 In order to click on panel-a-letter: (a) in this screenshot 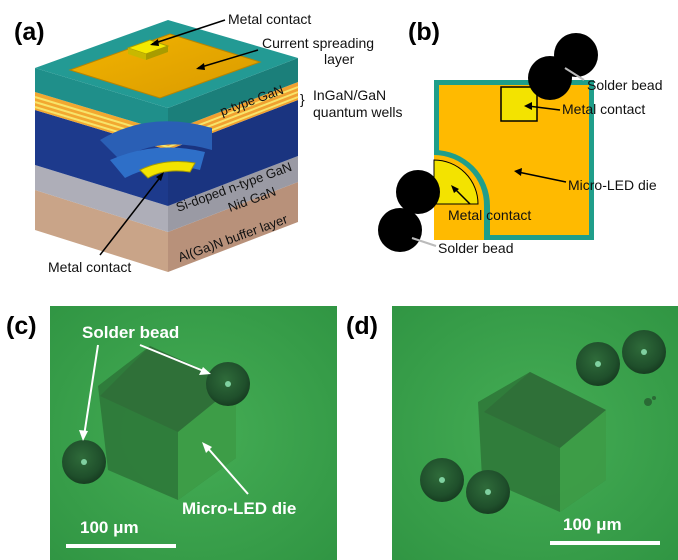, I will do `click(29, 32)`.